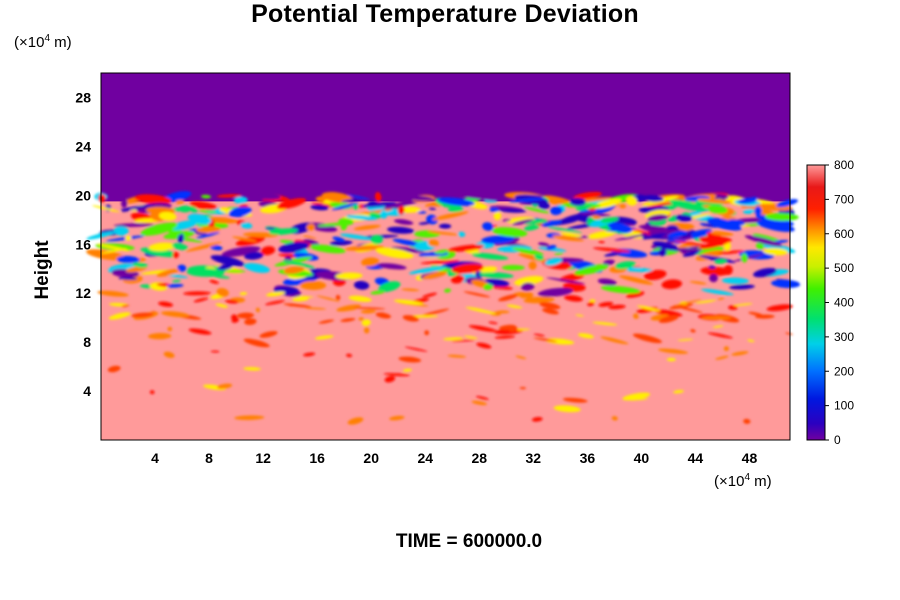 This screenshot has height=600, width=900. What do you see at coordinates (844, 234) in the screenshot?
I see `colorbar-tick-label: 600` at bounding box center [844, 234].